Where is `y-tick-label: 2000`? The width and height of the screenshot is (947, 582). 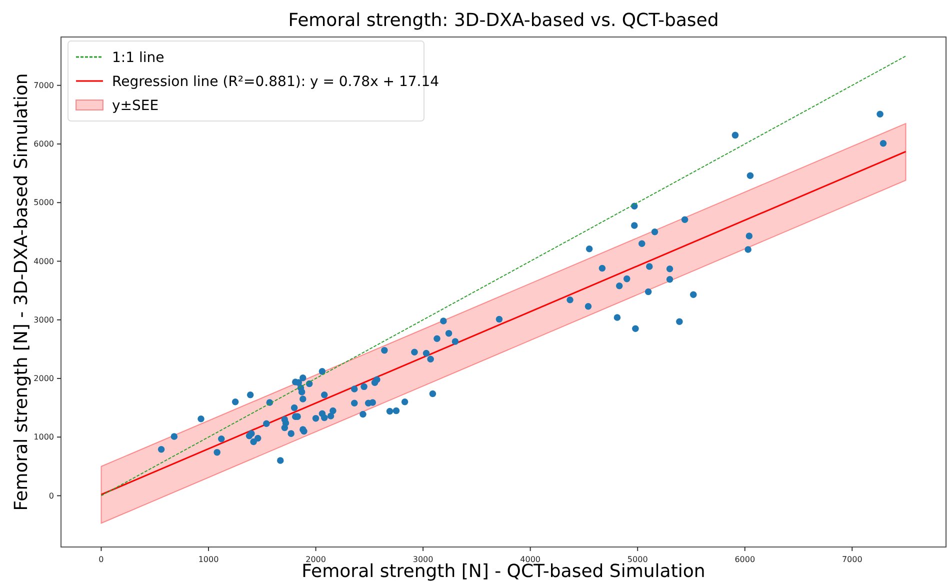 y-tick-label: 2000 is located at coordinates (44, 379).